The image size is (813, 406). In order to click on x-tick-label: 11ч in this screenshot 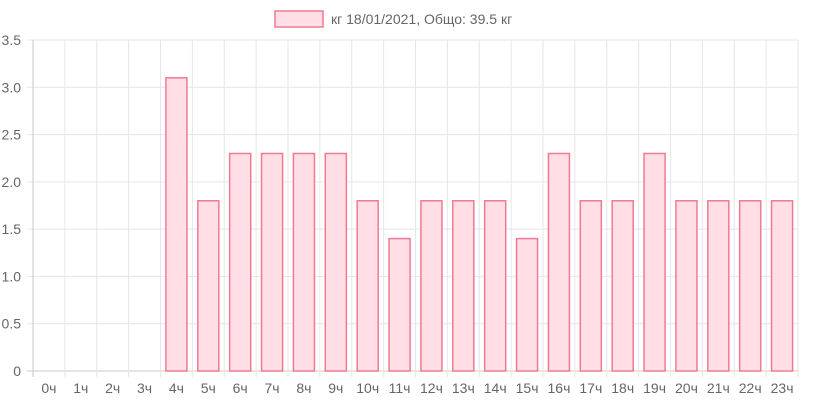, I will do `click(400, 388)`.